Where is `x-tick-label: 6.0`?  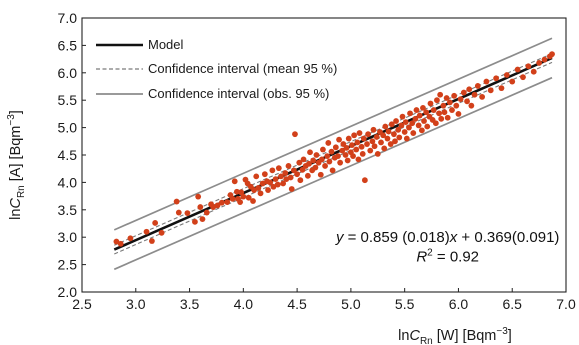
x-tick-label: 6.0 is located at coordinates (459, 304).